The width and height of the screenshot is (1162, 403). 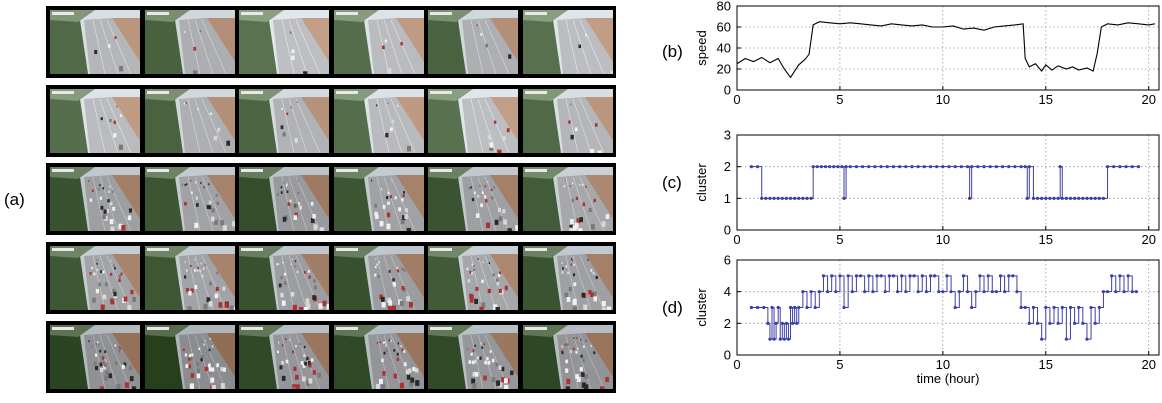 I want to click on y-tick-label: 6, so click(x=727, y=260).